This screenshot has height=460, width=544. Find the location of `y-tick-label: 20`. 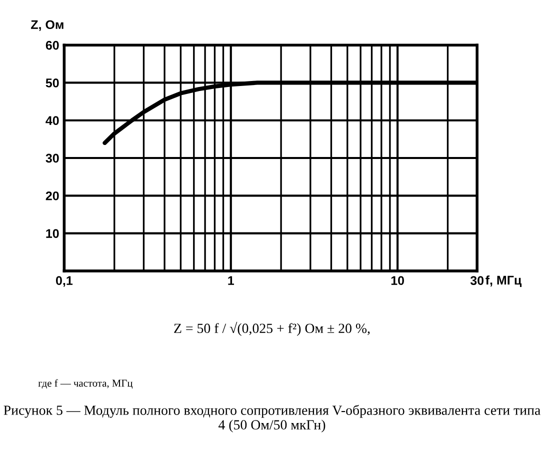

y-tick-label: 20 is located at coordinates (52, 195).